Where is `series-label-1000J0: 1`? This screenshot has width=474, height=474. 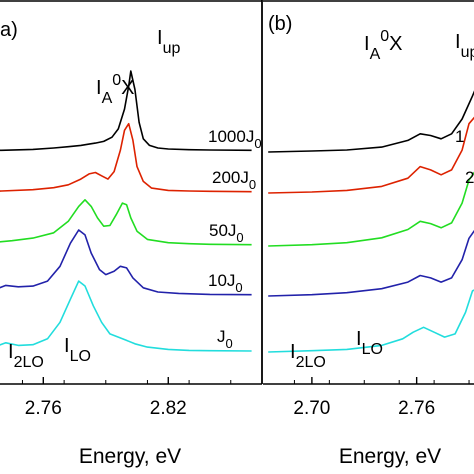 series-label-1000J0: 1 is located at coordinates (459, 136).